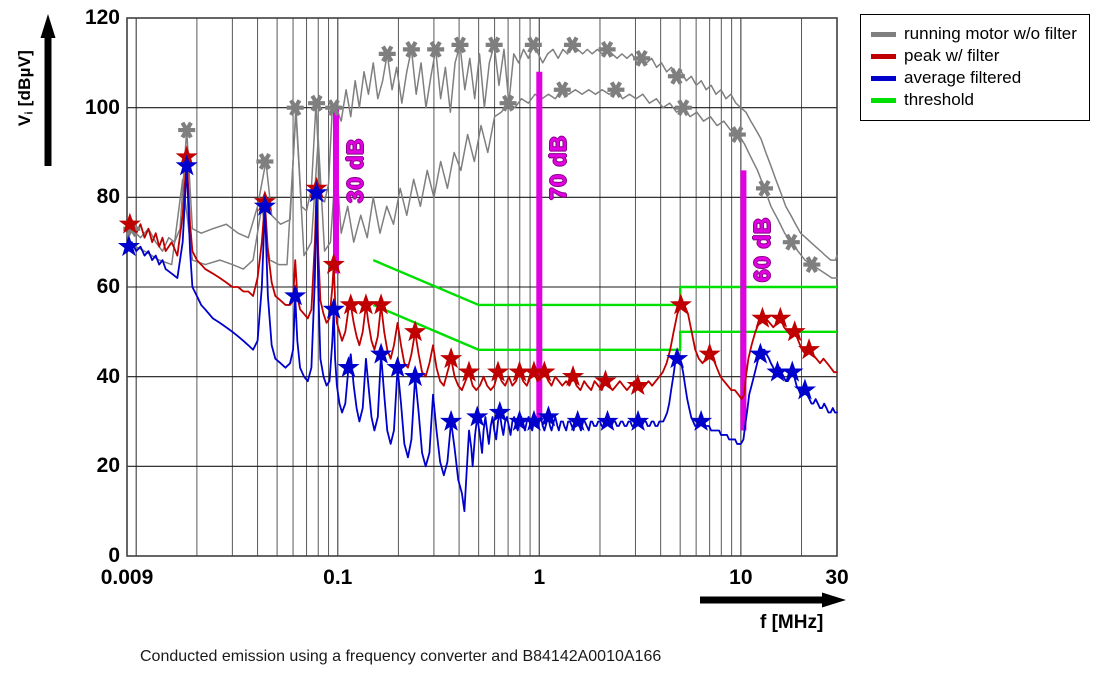  Describe the element at coordinates (108, 286) in the screenshot. I see `y-tick-60: 60` at that location.